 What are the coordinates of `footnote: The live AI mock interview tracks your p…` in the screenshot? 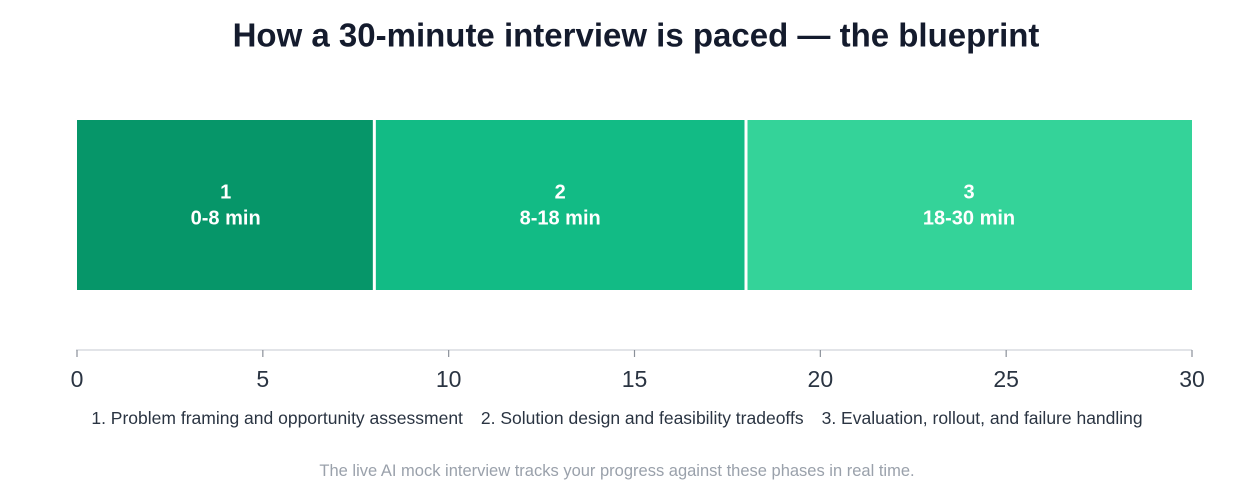 It's located at (617, 471).